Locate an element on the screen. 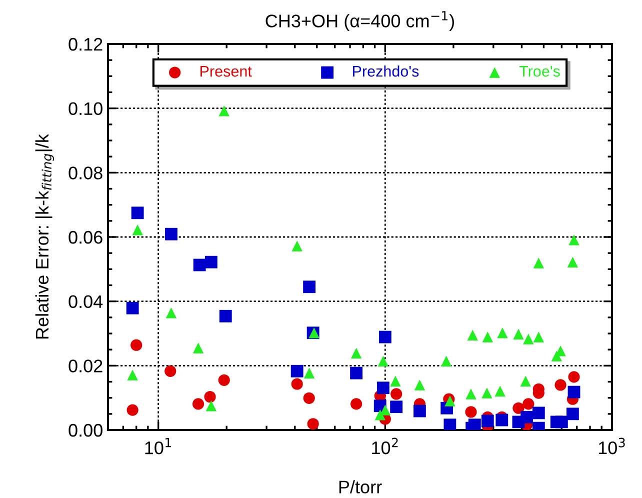 This screenshot has height=498, width=642. x-tick-label: 10$^{1}$ is located at coordinates (158, 446).